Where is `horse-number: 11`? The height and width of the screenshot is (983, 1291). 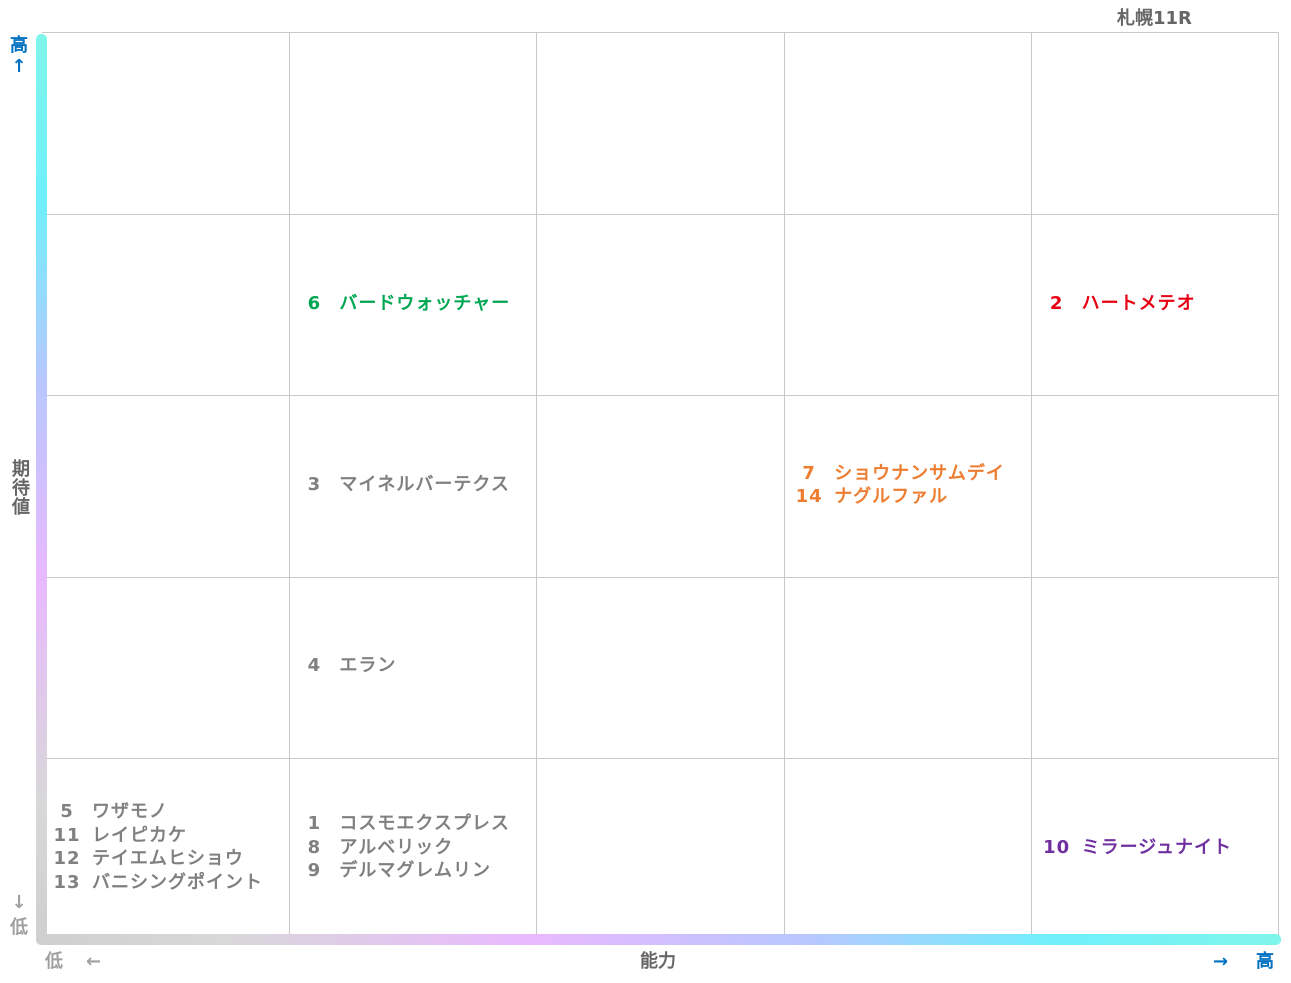
horse-number: 11 is located at coordinates (67, 835).